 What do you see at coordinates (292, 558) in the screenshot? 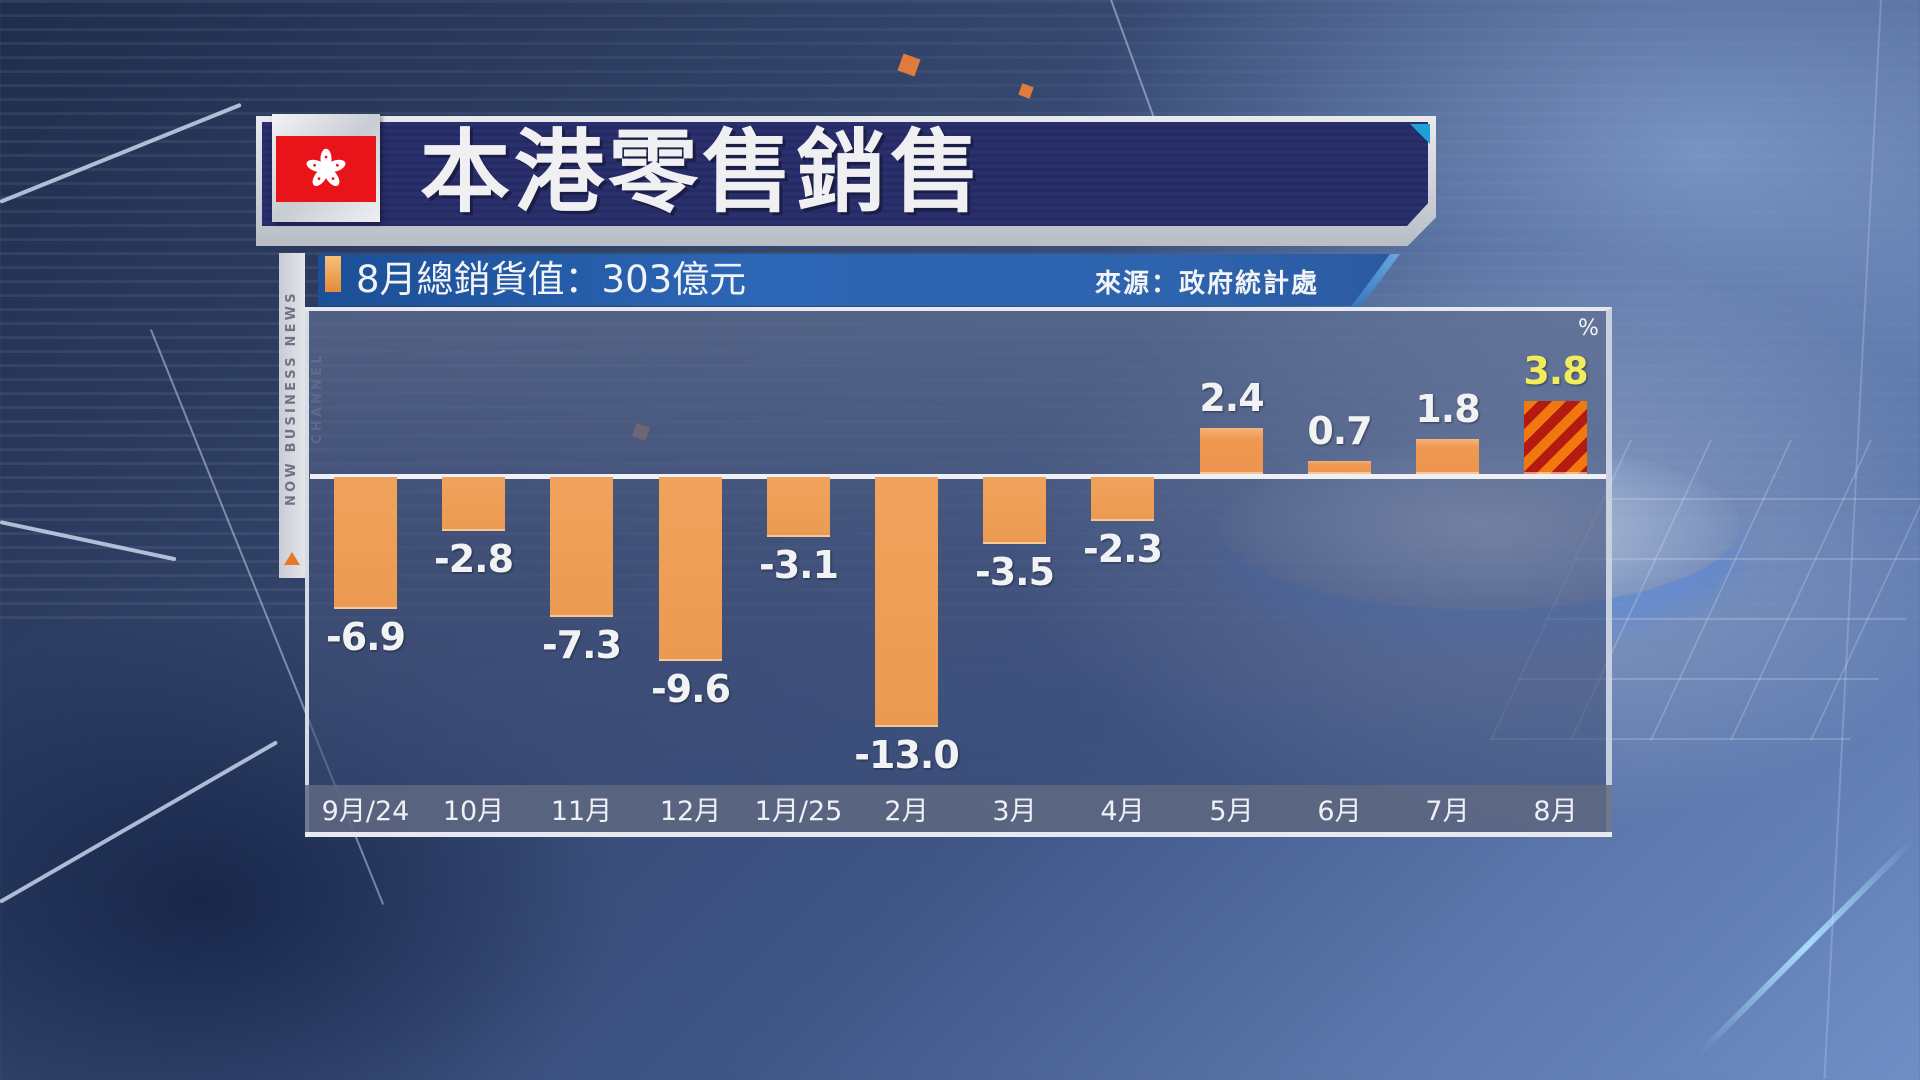
I see `channel-triangle-icon` at bounding box center [292, 558].